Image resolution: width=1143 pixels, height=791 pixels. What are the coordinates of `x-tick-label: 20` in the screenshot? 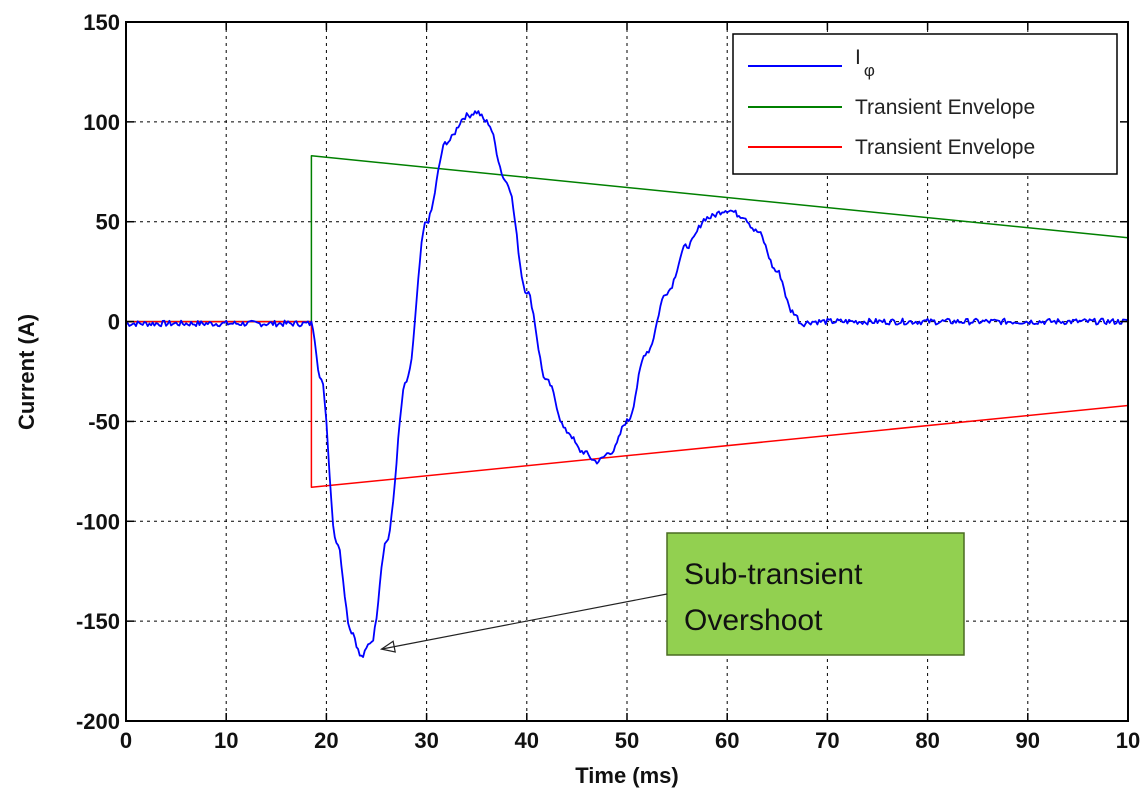 It's located at (326, 740).